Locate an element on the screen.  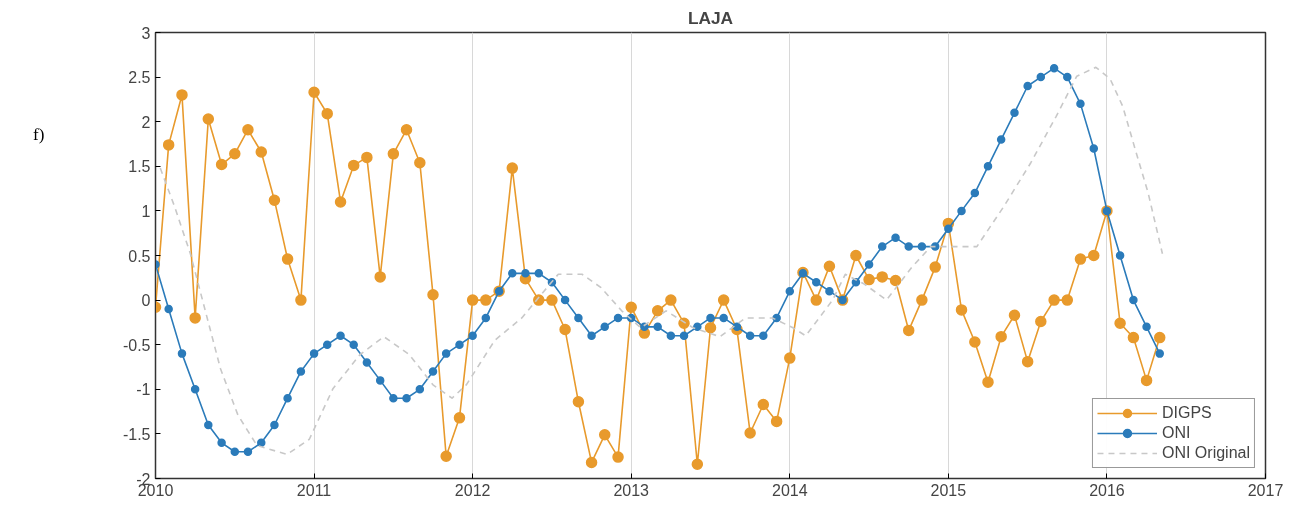
legend-label: ONI Original is located at coordinates (1205, 453).